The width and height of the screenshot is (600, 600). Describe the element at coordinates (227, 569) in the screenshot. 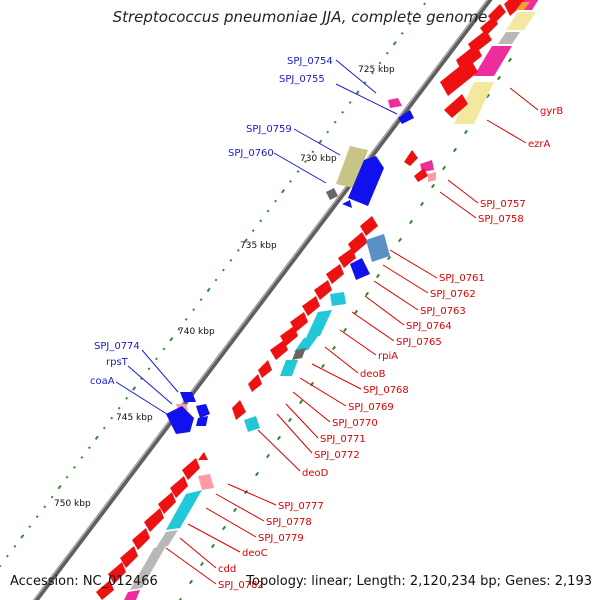

I see `gene-label: cdd` at that location.